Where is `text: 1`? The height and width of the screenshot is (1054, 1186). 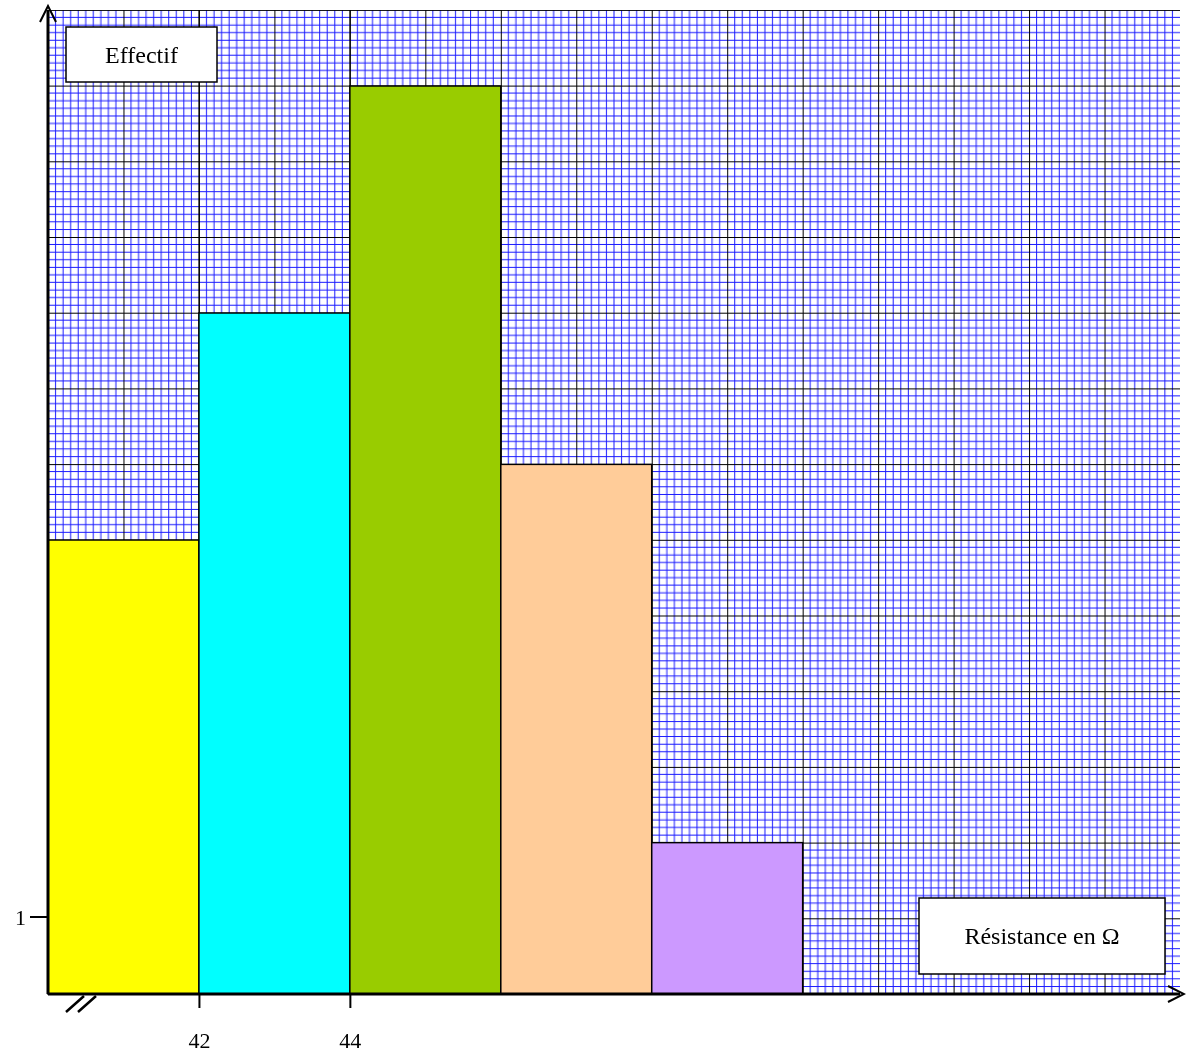 text: 1 is located at coordinates (20, 917).